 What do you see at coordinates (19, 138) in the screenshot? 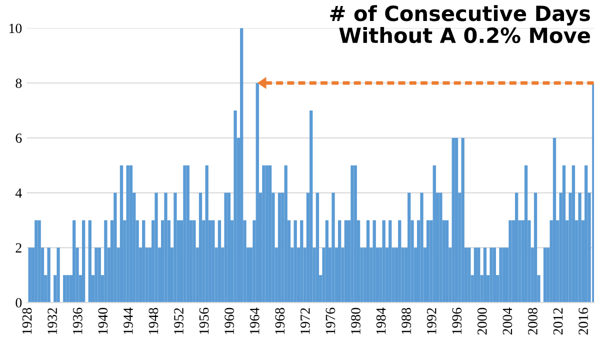
I see `y-tick-label: 6` at bounding box center [19, 138].